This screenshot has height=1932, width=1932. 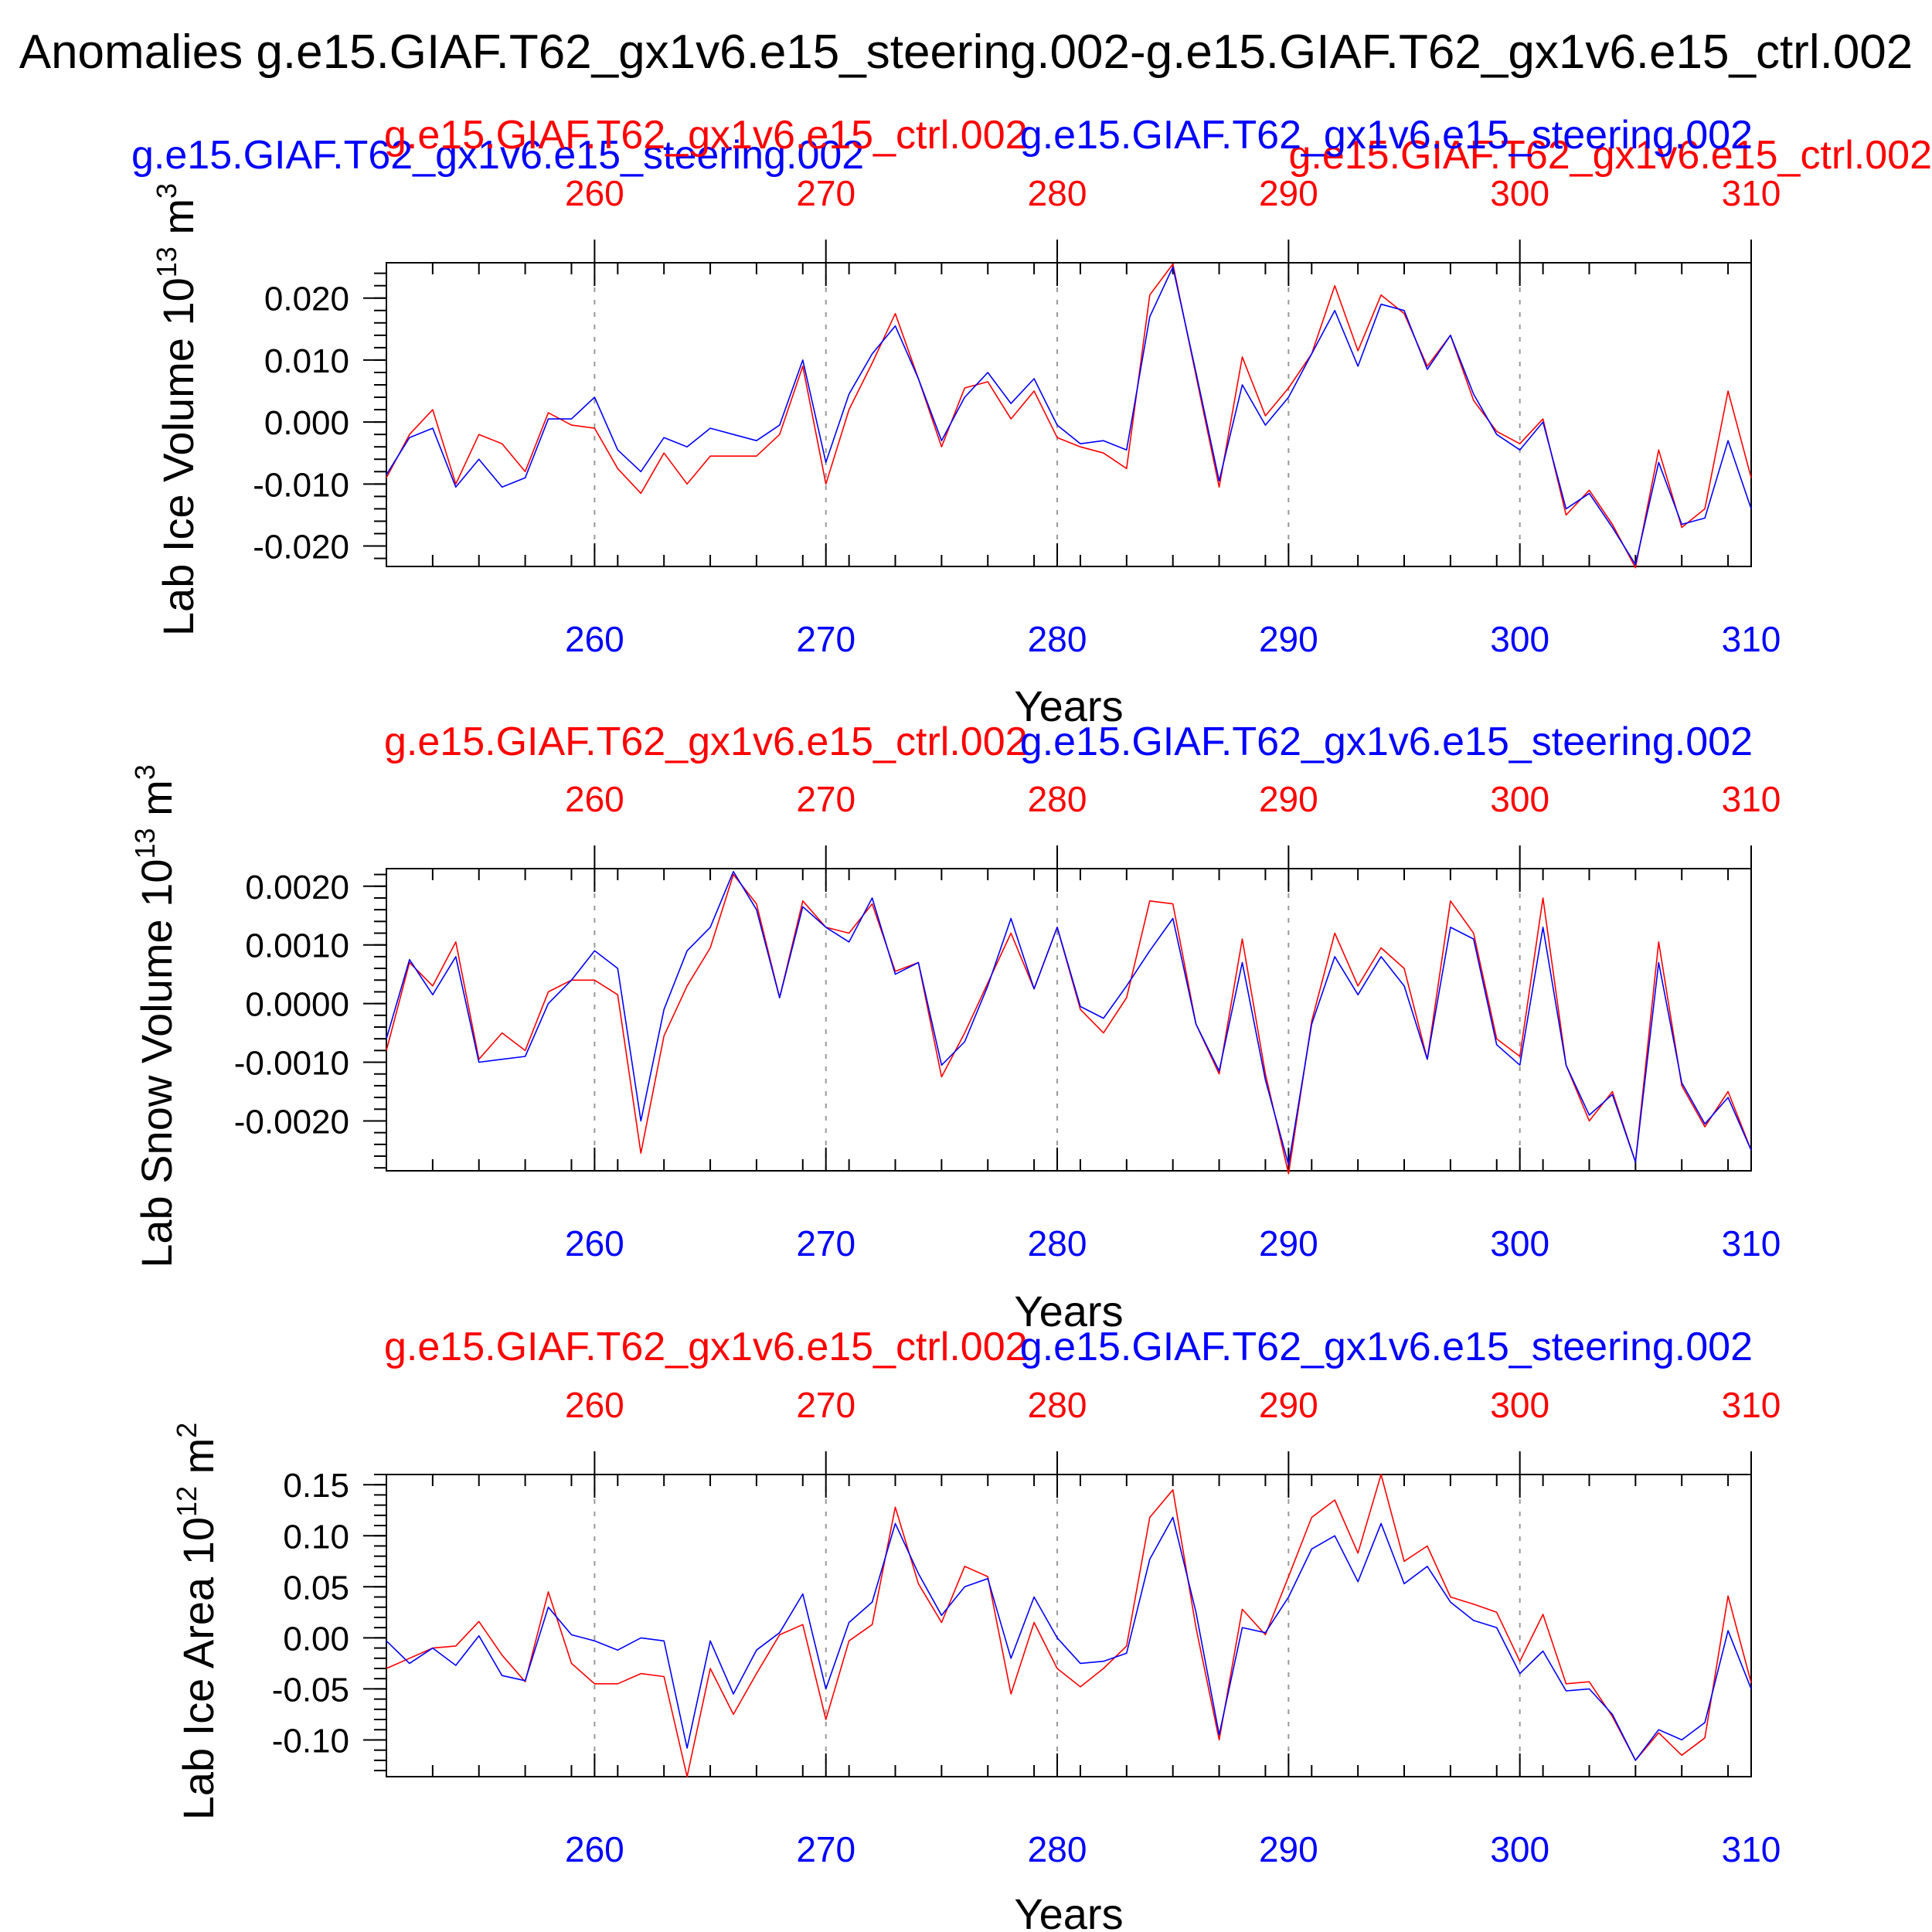 I want to click on y-tick-label: 0.000, so click(x=307, y=423).